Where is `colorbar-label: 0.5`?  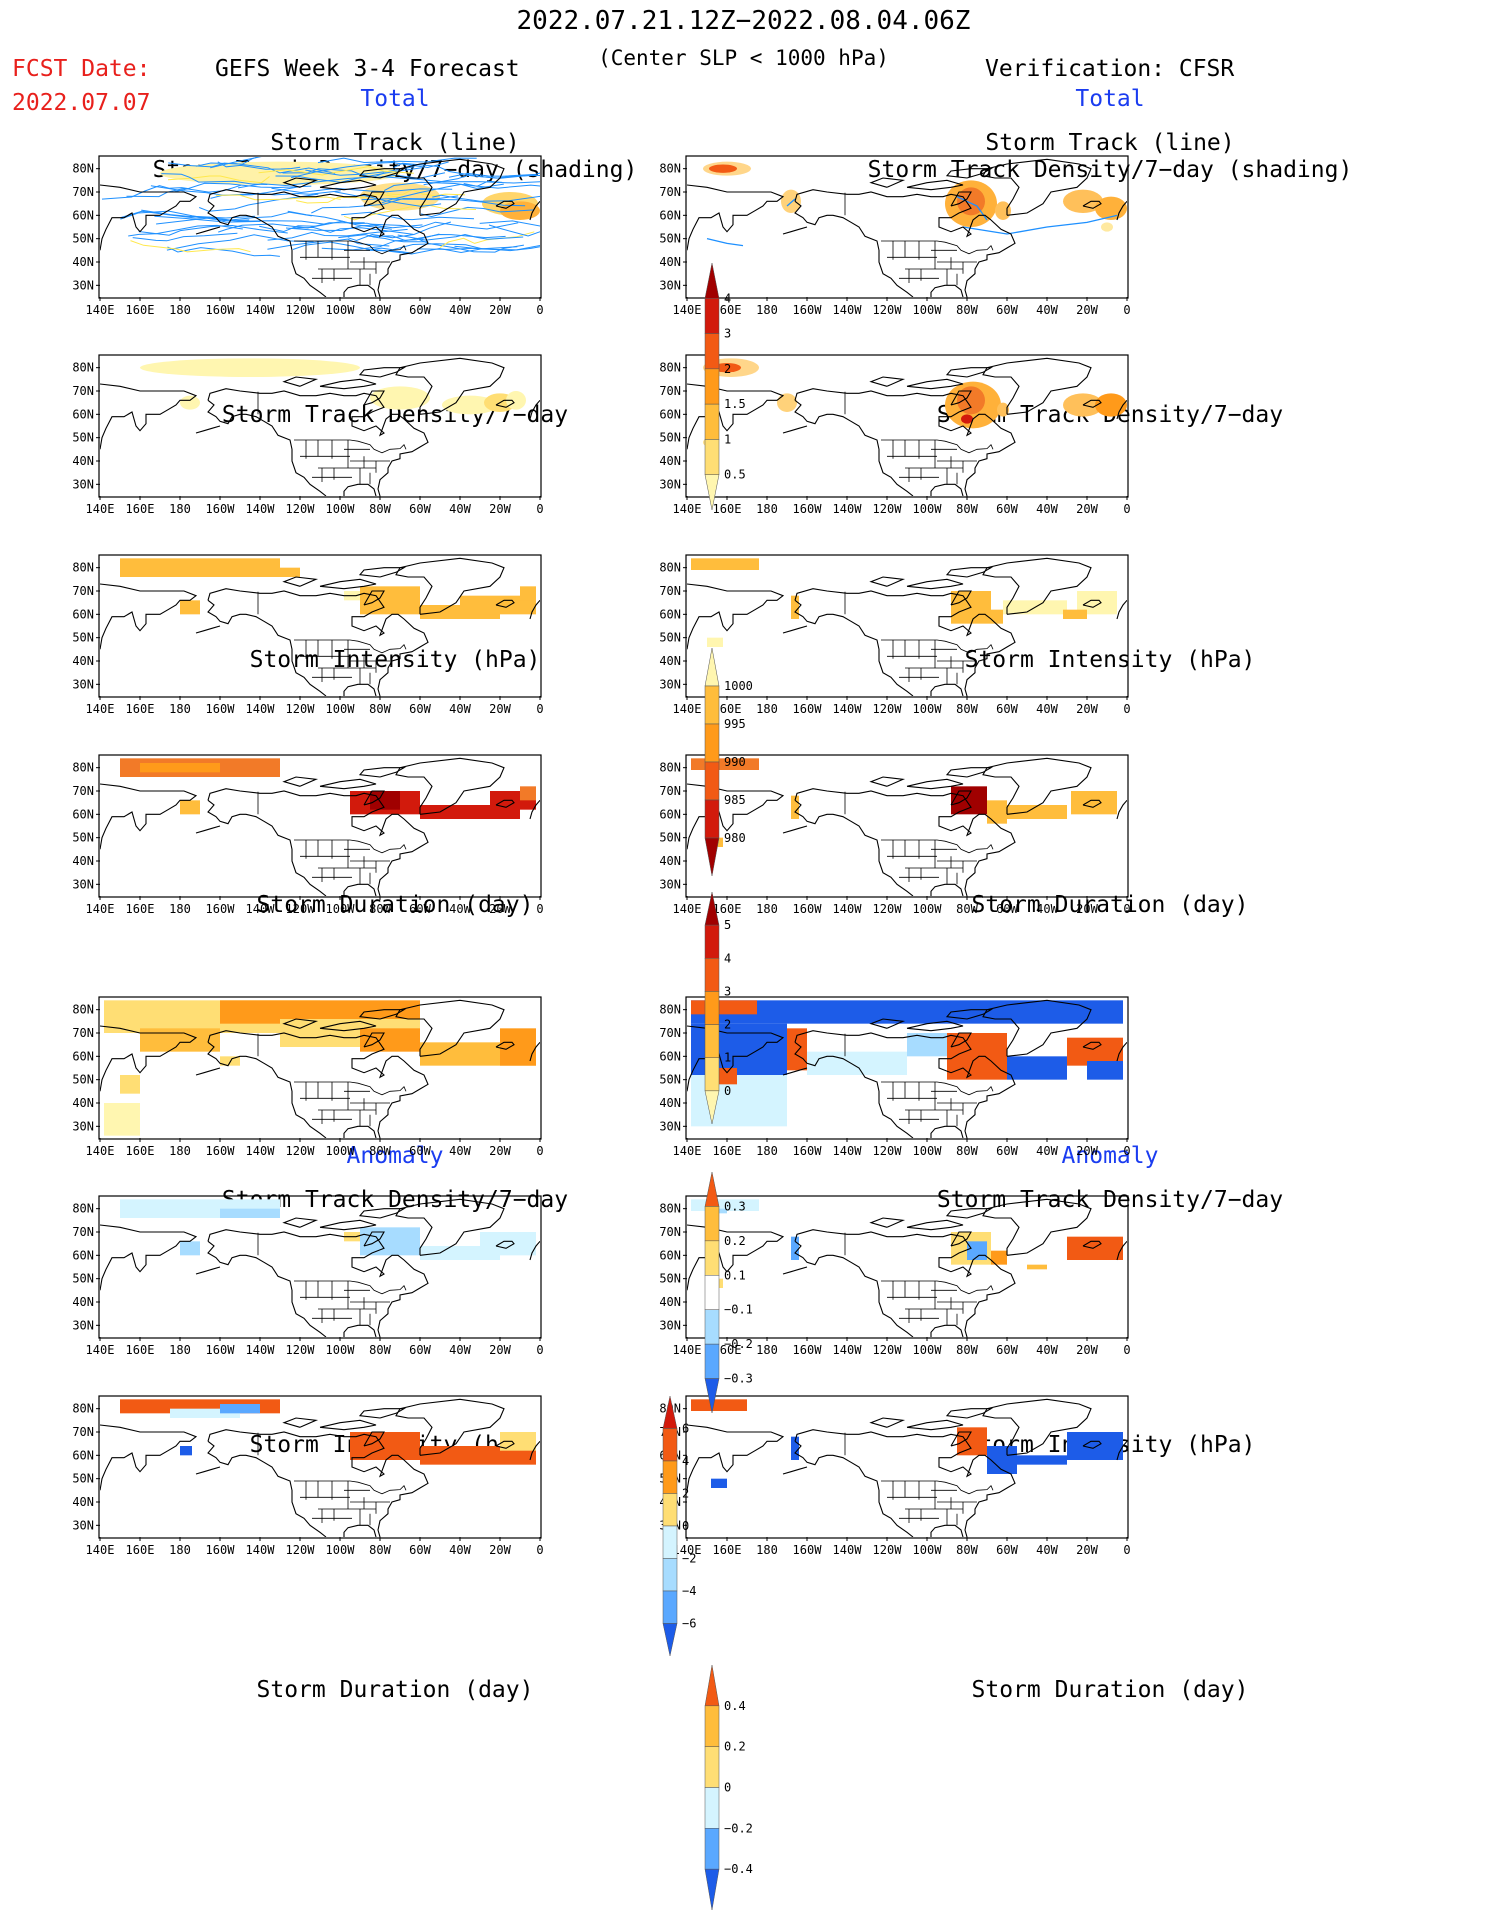 colorbar-label: 0.5 is located at coordinates (735, 475).